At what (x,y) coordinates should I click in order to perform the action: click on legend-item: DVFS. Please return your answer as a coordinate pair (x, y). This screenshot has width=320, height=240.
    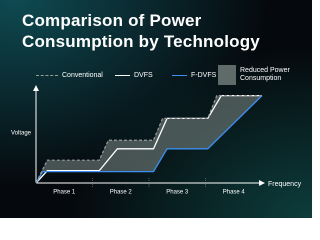
    Looking at the image, I should click on (134, 75).